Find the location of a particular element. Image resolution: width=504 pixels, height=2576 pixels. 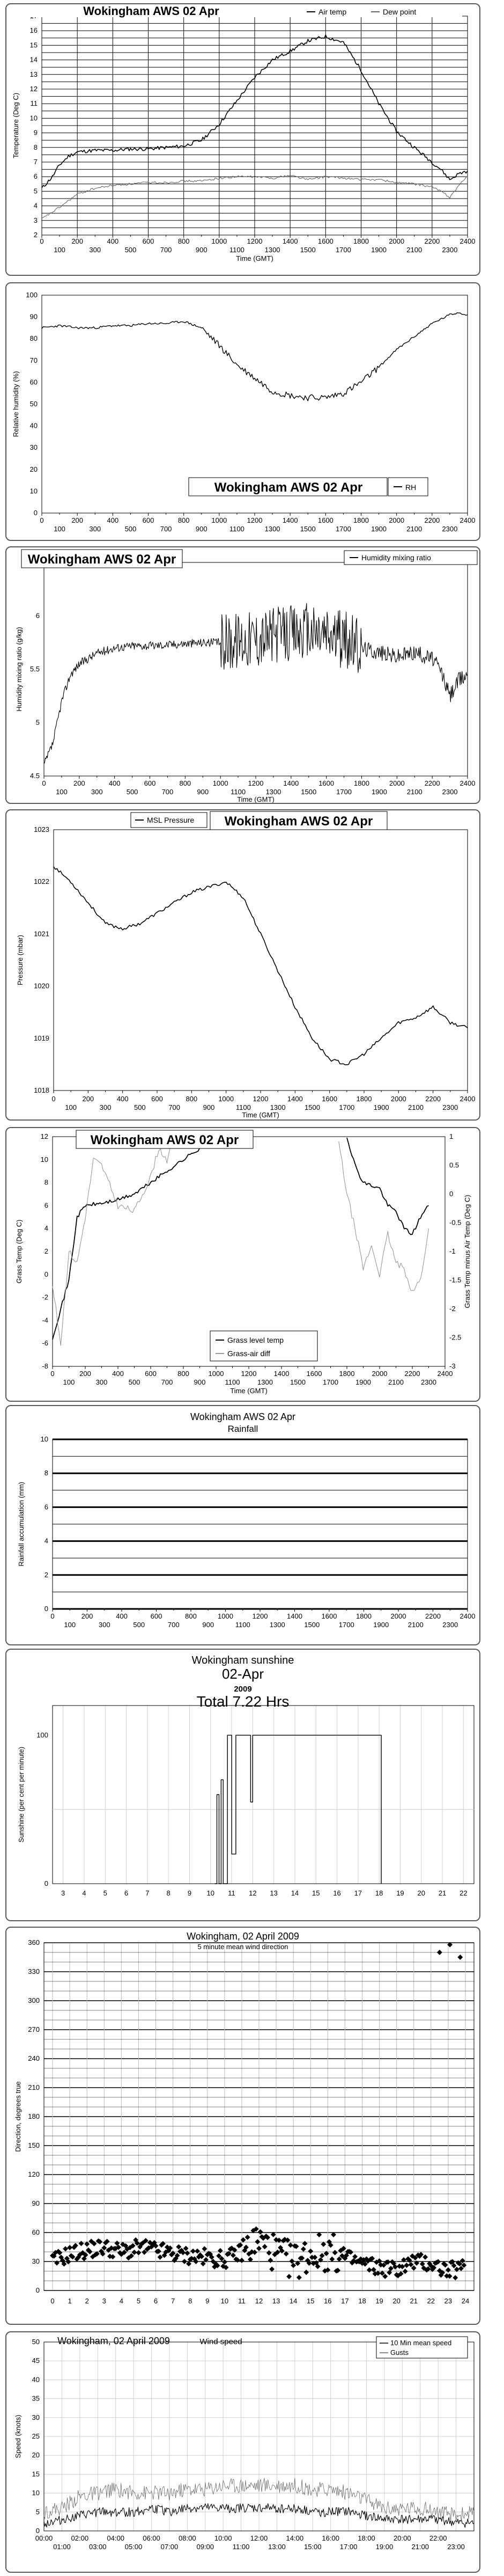

x-tick-label: 23 is located at coordinates (448, 2301).